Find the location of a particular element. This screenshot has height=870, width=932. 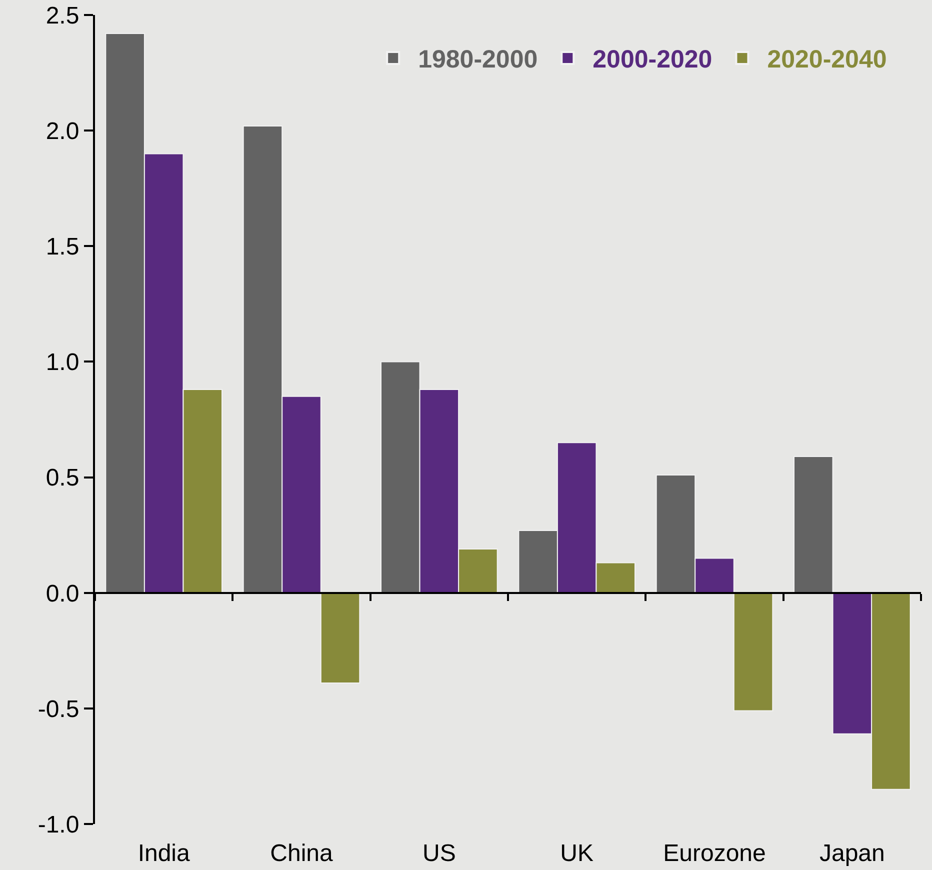

x-tick-label: Japan is located at coordinates (852, 853).